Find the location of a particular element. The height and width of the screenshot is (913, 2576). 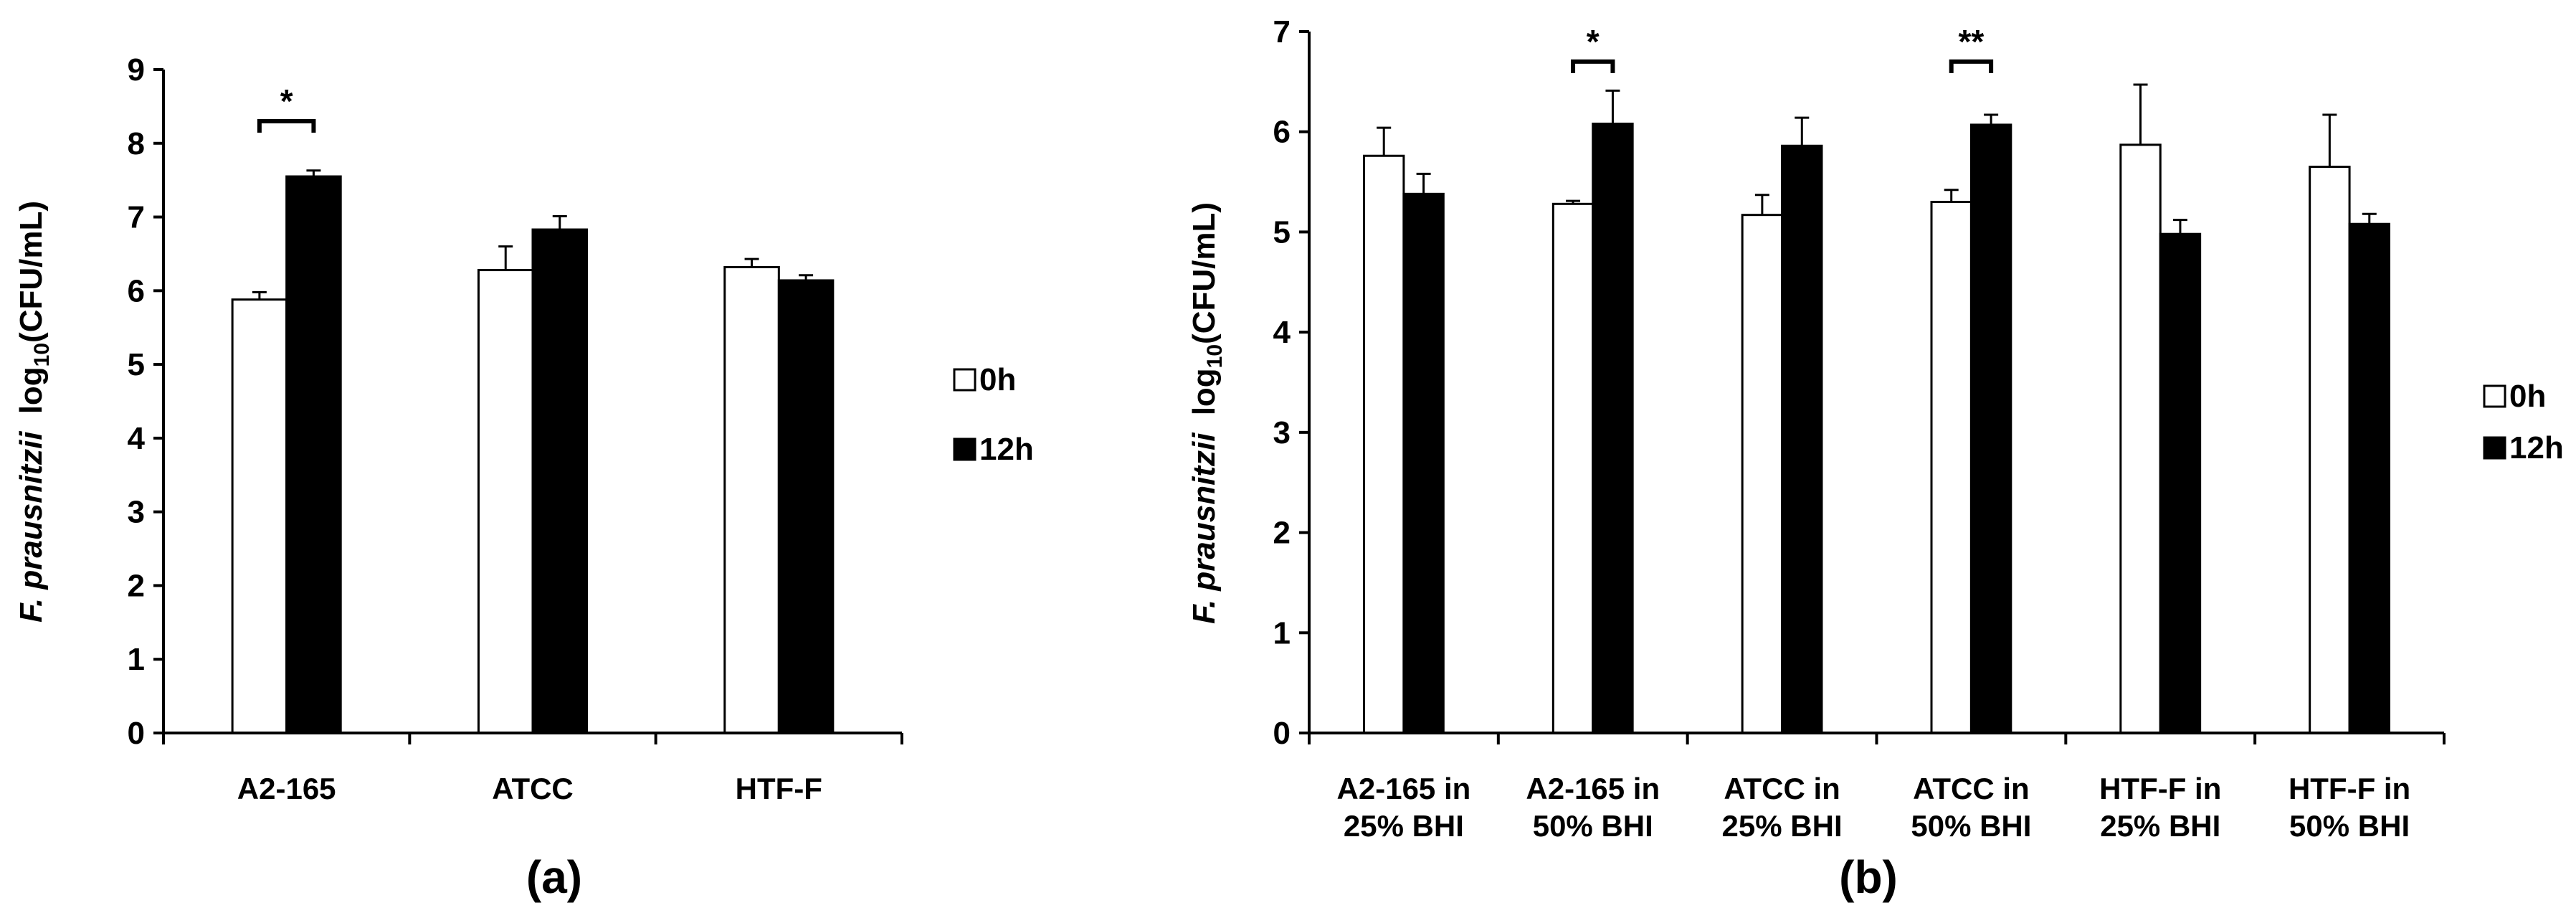

panel-label-a: (a) is located at coordinates (554, 877).